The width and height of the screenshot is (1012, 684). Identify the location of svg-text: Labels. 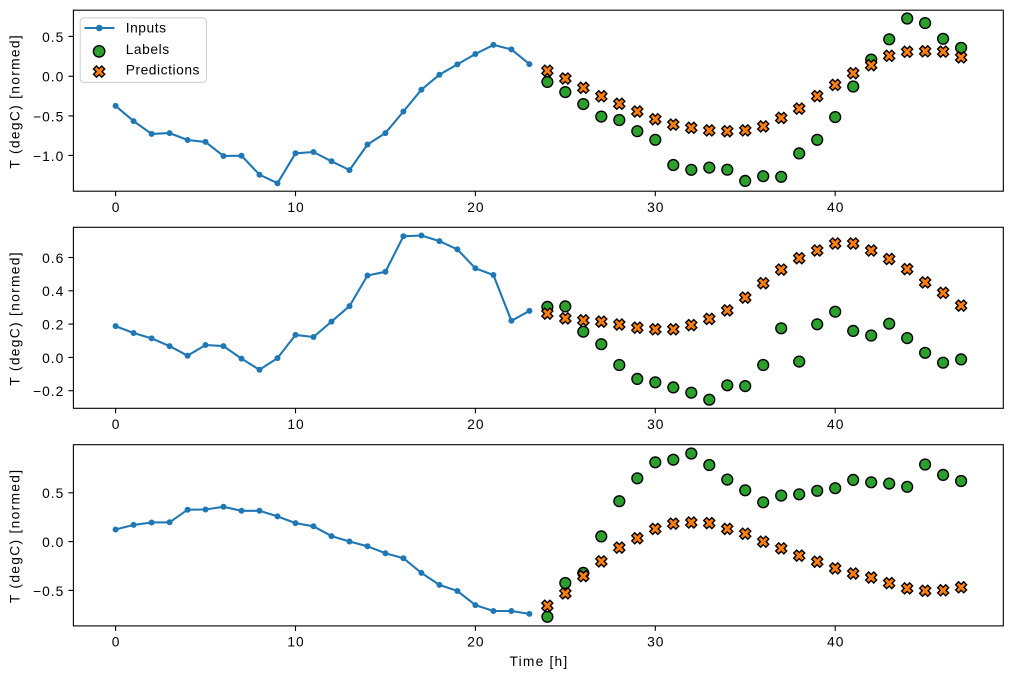
(148, 49).